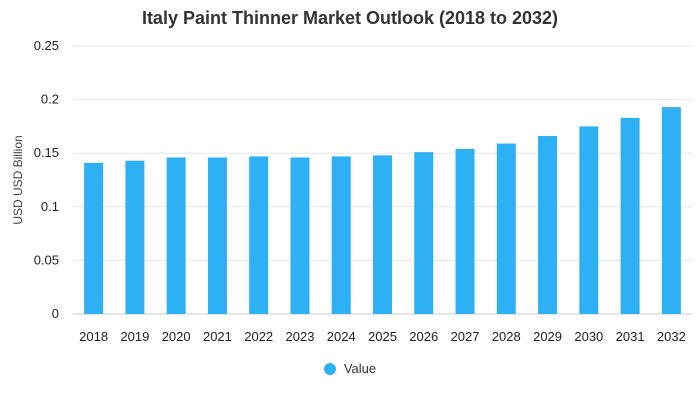 The width and height of the screenshot is (700, 400). What do you see at coordinates (360, 368) in the screenshot?
I see `legend-label: Value` at bounding box center [360, 368].